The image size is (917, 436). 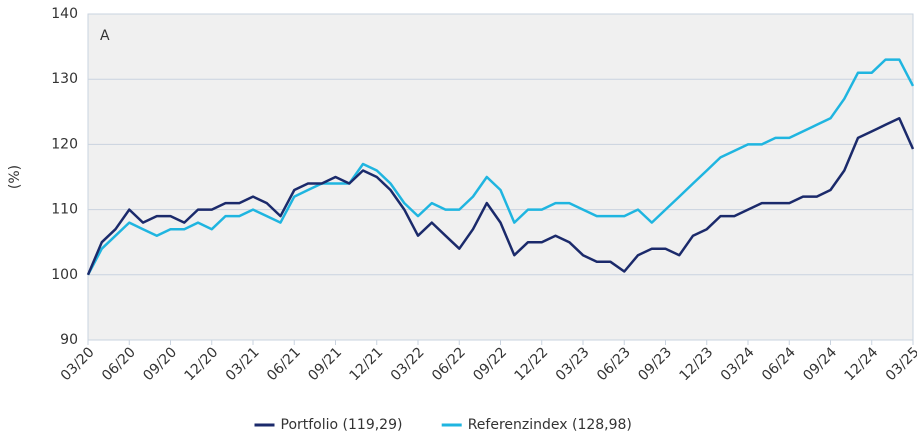 What do you see at coordinates (342, 425) in the screenshot?
I see `legend-label: Portfolio (119,29)` at bounding box center [342, 425].